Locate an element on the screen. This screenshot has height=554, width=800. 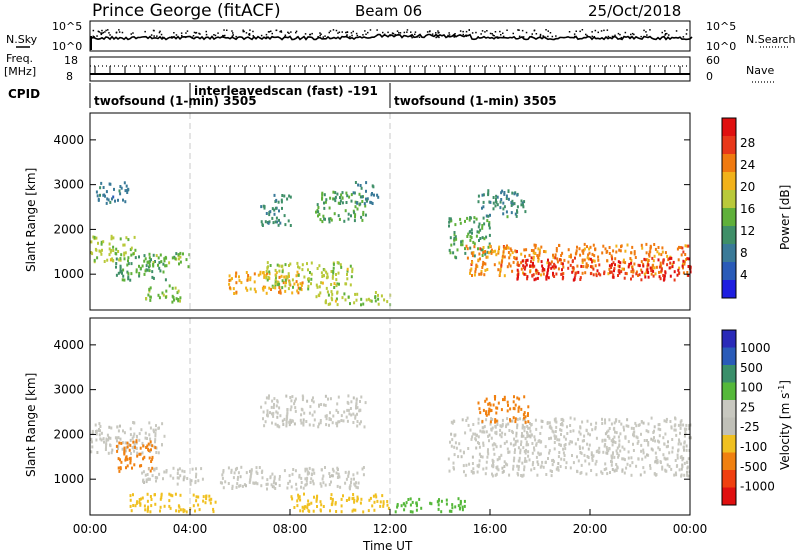
freq-tick-top: 18 is located at coordinates (71, 60).